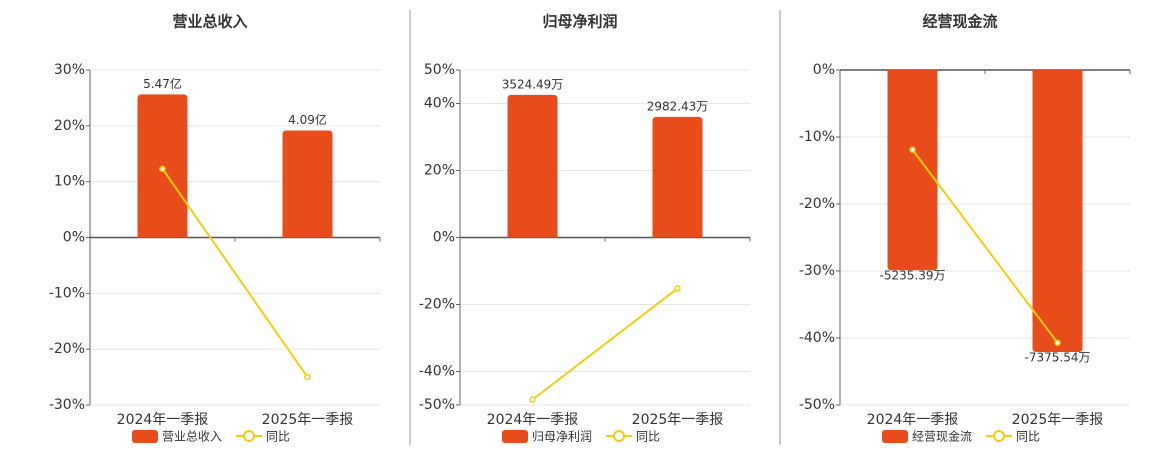  Describe the element at coordinates (307, 119) in the screenshot. I see `data-label: 4.09亿` at that location.